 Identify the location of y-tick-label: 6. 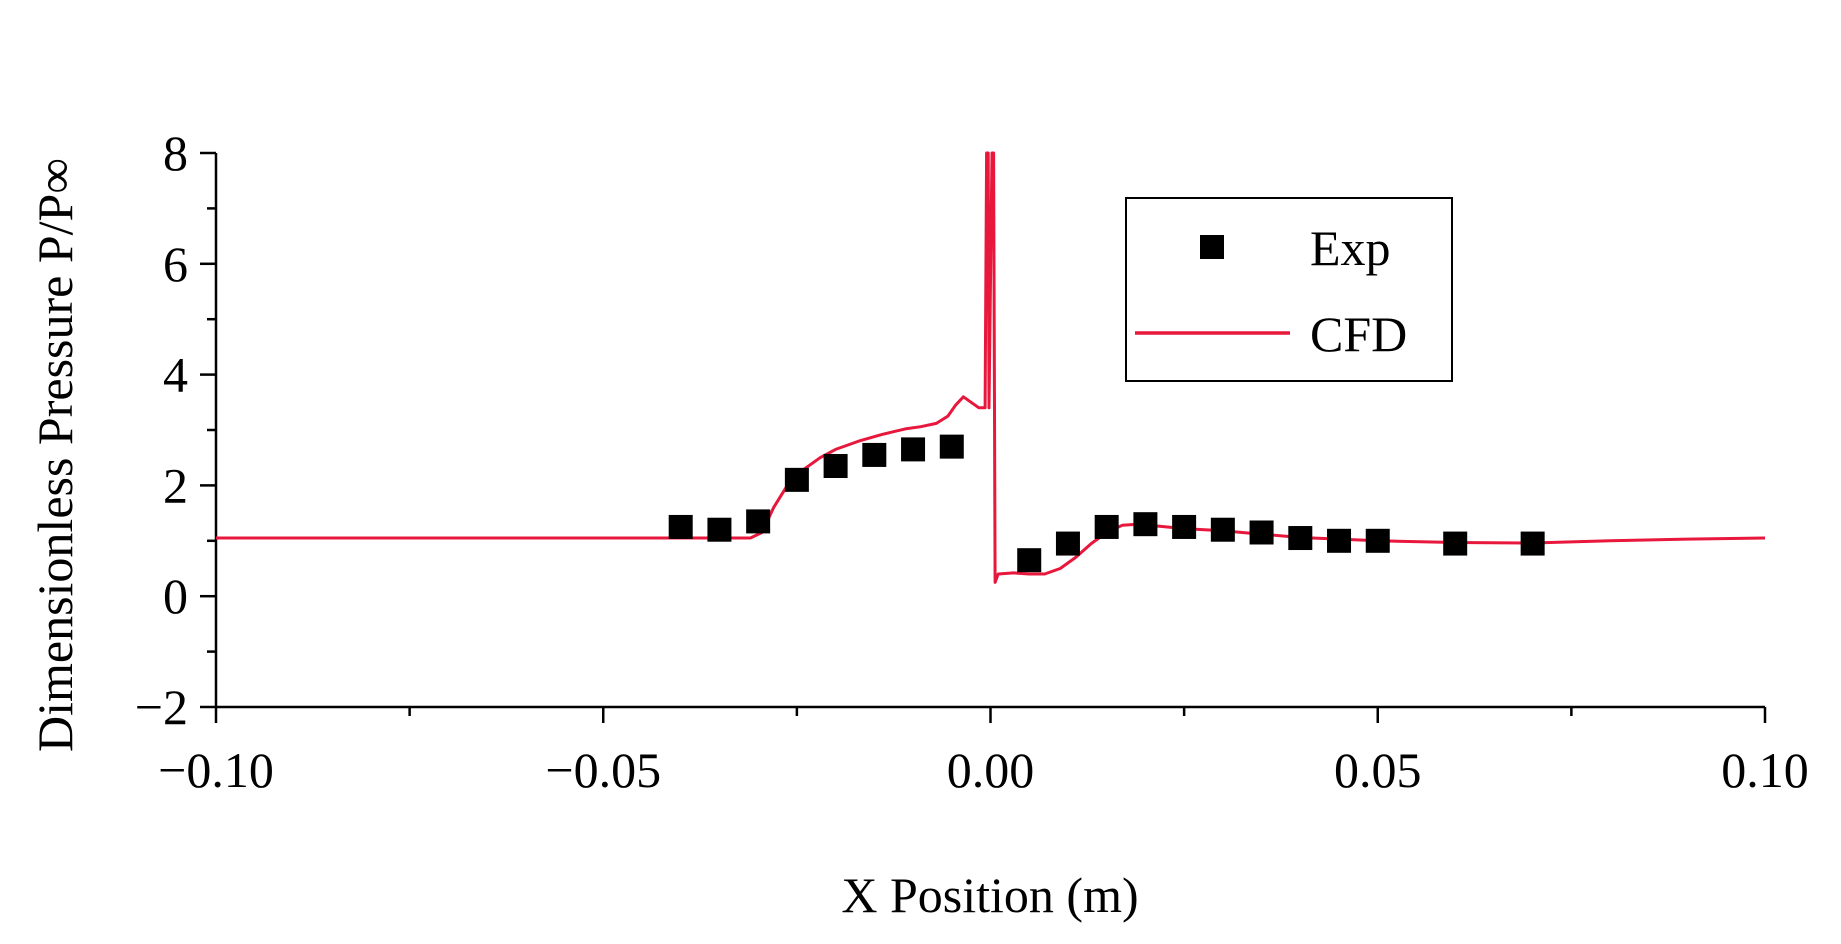
(175, 264).